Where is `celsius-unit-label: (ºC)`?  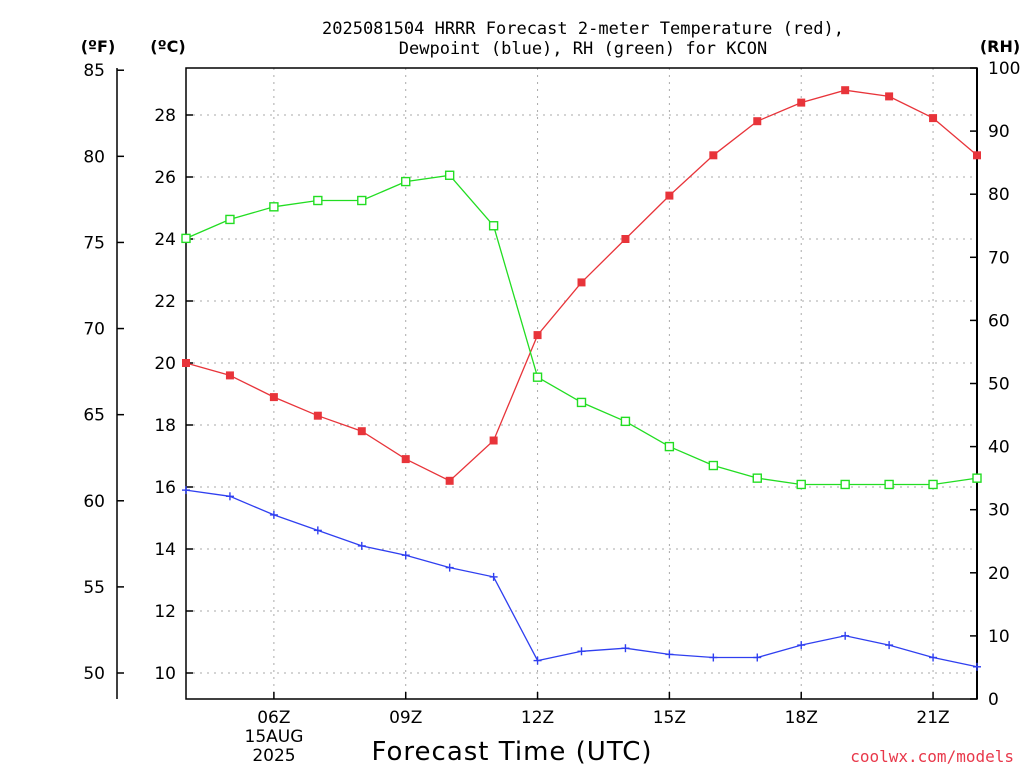 celsius-unit-label: (ºC) is located at coordinates (167, 46).